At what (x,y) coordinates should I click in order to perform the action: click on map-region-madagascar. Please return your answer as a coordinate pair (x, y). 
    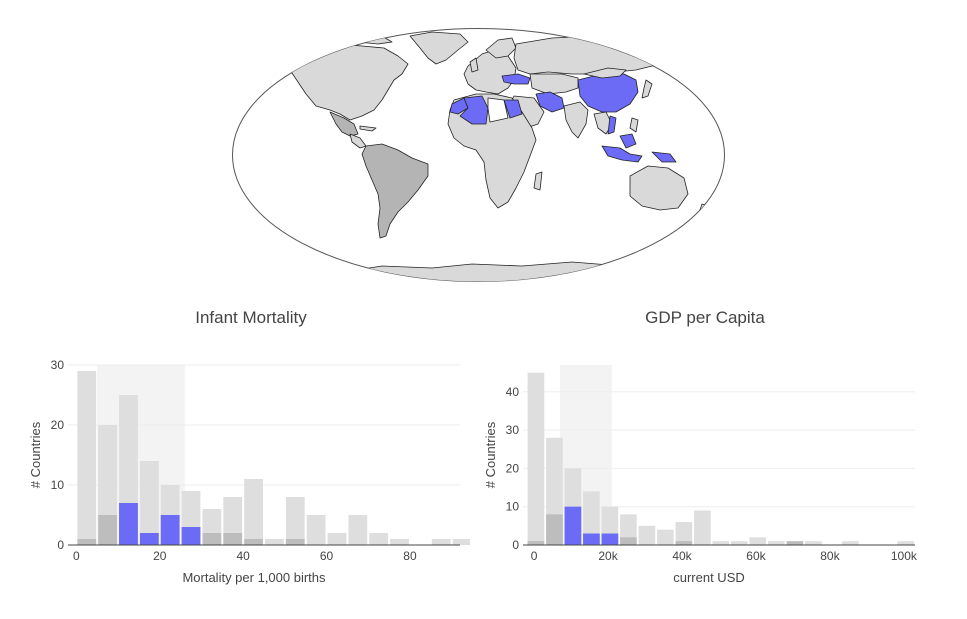
    Looking at the image, I should click on (538, 181).